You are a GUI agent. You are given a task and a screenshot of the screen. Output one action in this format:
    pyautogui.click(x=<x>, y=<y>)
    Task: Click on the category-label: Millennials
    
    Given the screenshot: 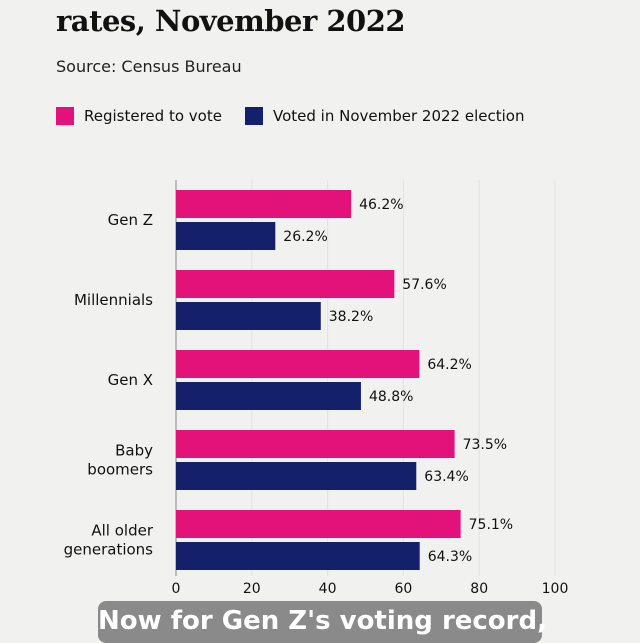 What is the action you would take?
    pyautogui.click(x=113, y=300)
    